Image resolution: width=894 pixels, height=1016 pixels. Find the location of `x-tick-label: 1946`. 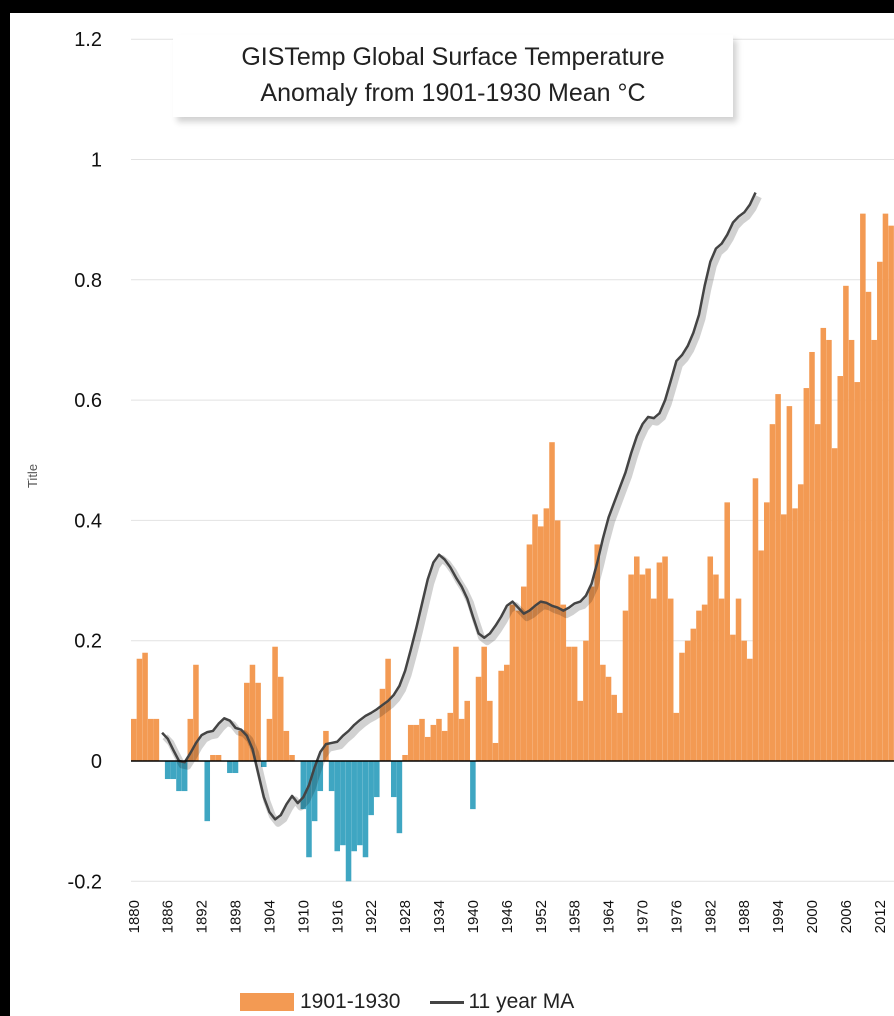

x-tick-label: 1946 is located at coordinates (507, 916).